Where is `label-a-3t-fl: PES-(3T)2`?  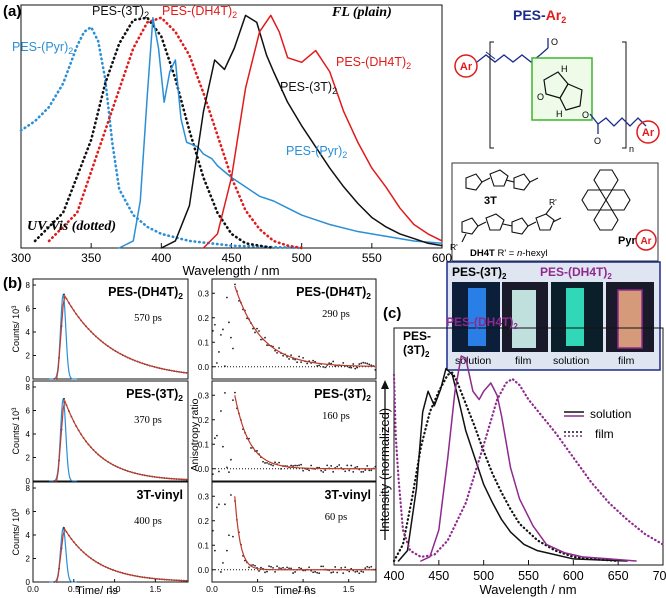 label-a-3t-fl: PES-(3T)2 is located at coordinates (308, 88).